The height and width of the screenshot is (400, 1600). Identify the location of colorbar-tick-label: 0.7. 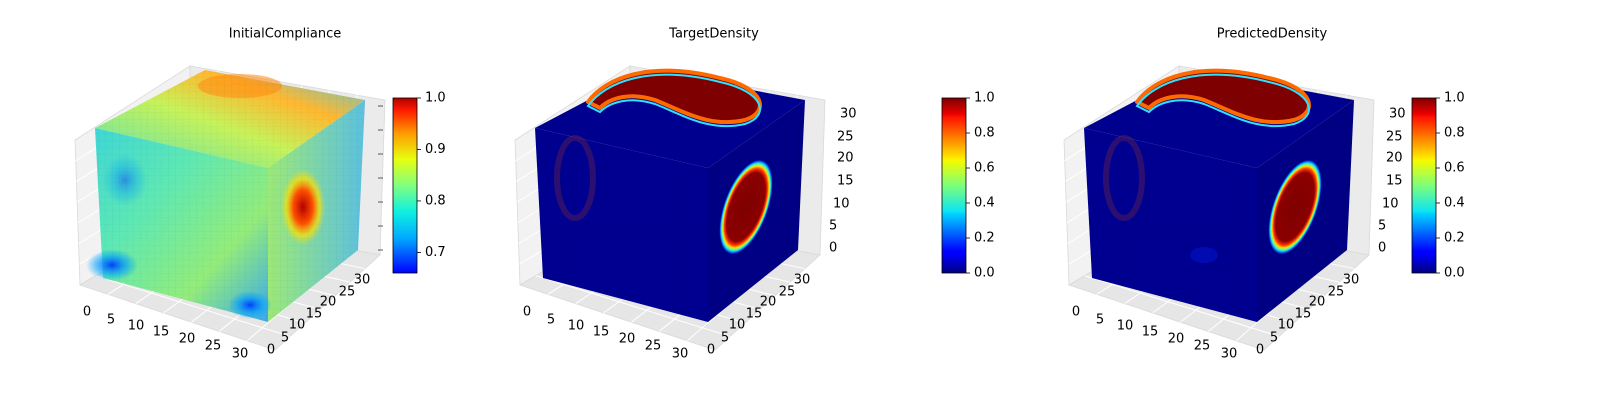
(435, 252).